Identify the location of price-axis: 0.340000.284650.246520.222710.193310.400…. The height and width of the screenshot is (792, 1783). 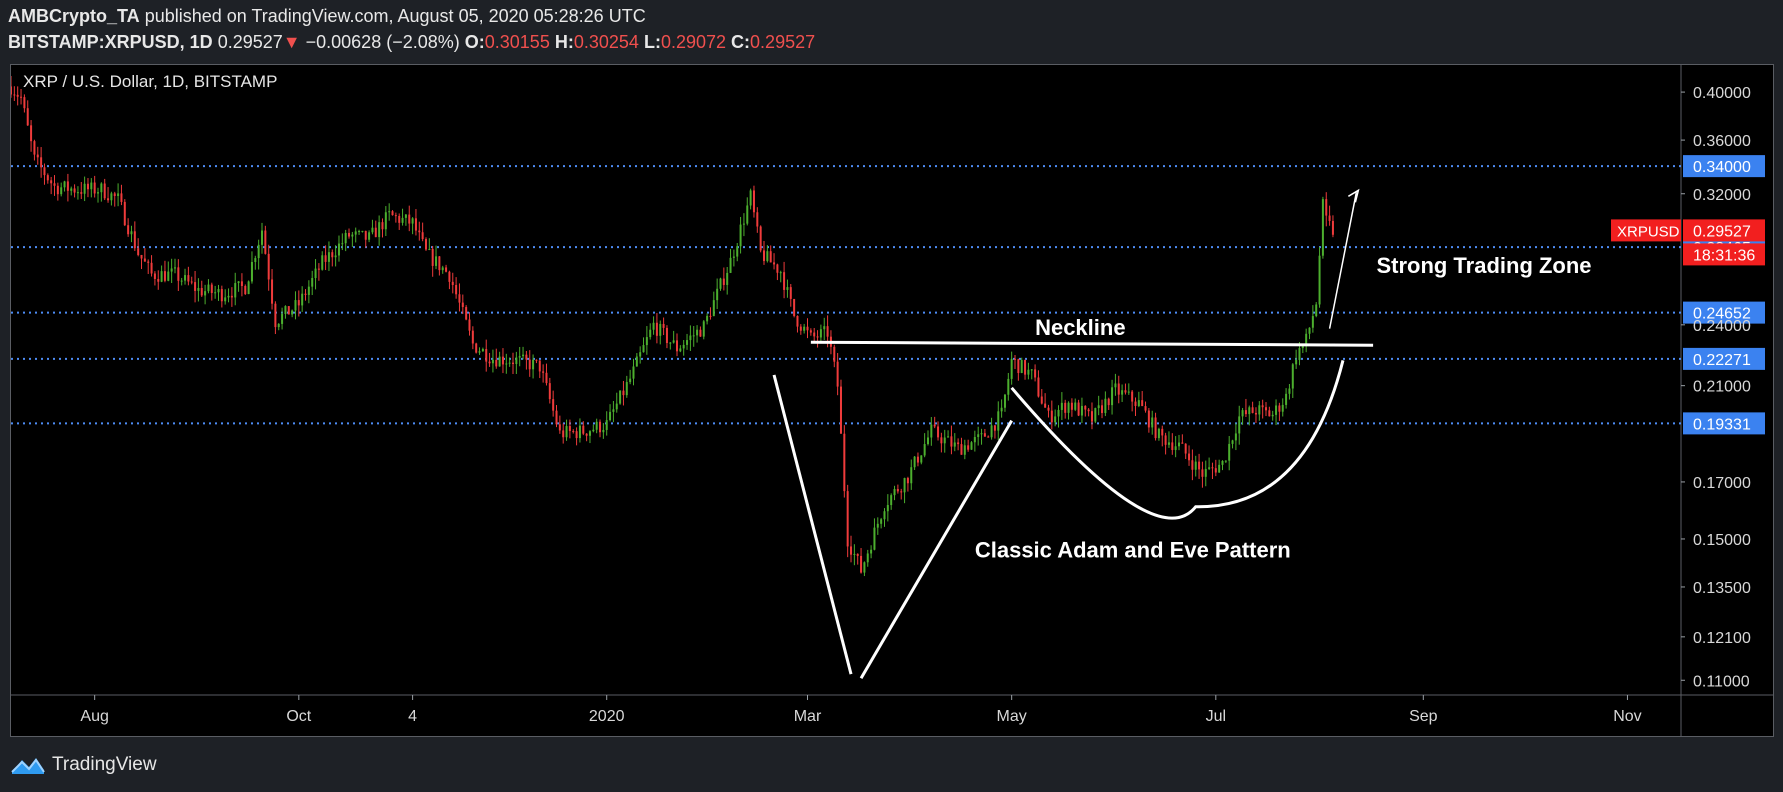
(1688, 387).